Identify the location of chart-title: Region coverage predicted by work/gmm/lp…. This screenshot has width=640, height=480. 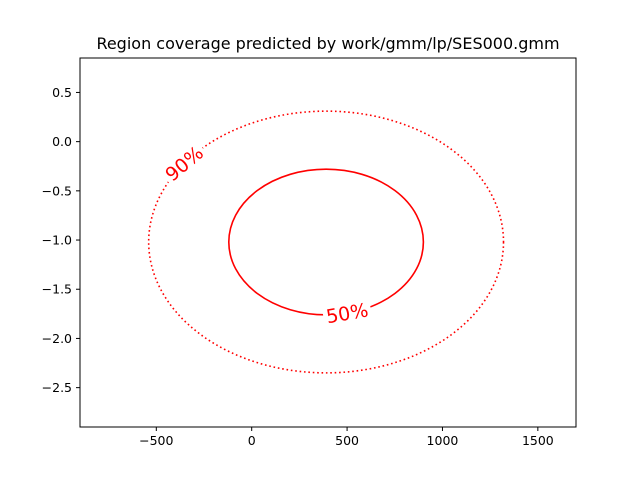
(327, 43).